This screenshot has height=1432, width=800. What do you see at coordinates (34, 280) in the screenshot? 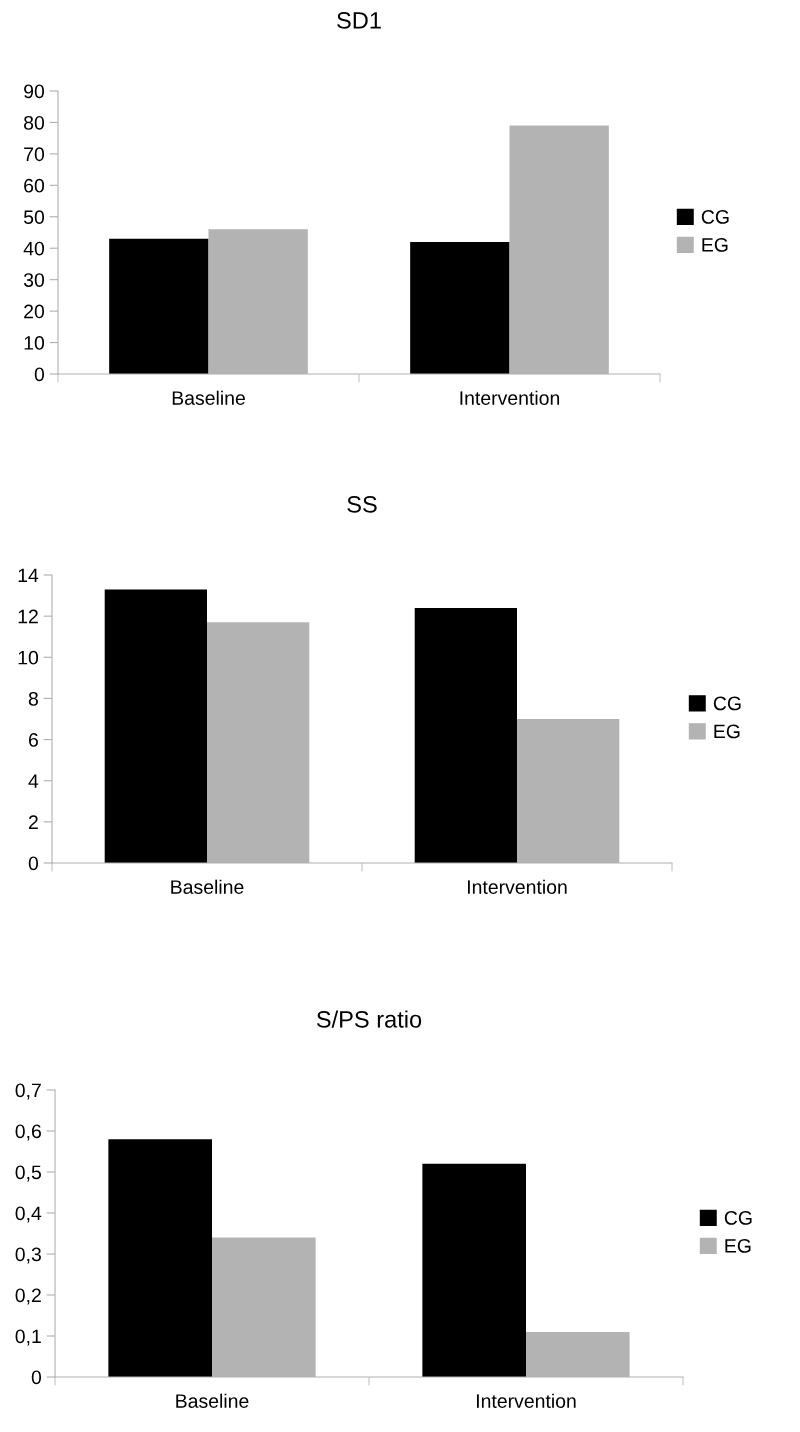
I see `y-tick-label: 30` at bounding box center [34, 280].